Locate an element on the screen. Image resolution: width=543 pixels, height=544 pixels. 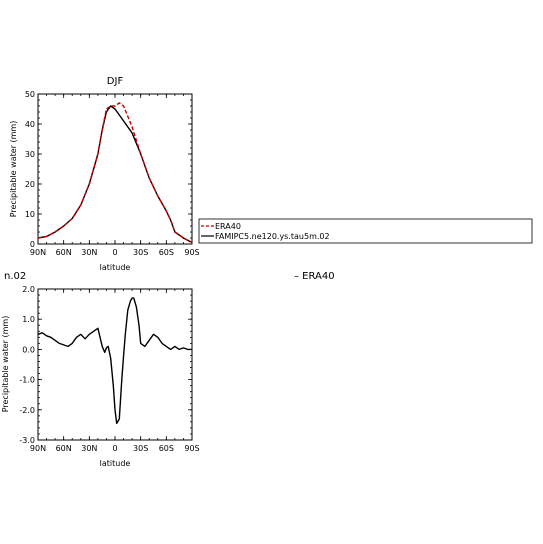
bottom-title-fragment-right: – ERA40 is located at coordinates (314, 276).